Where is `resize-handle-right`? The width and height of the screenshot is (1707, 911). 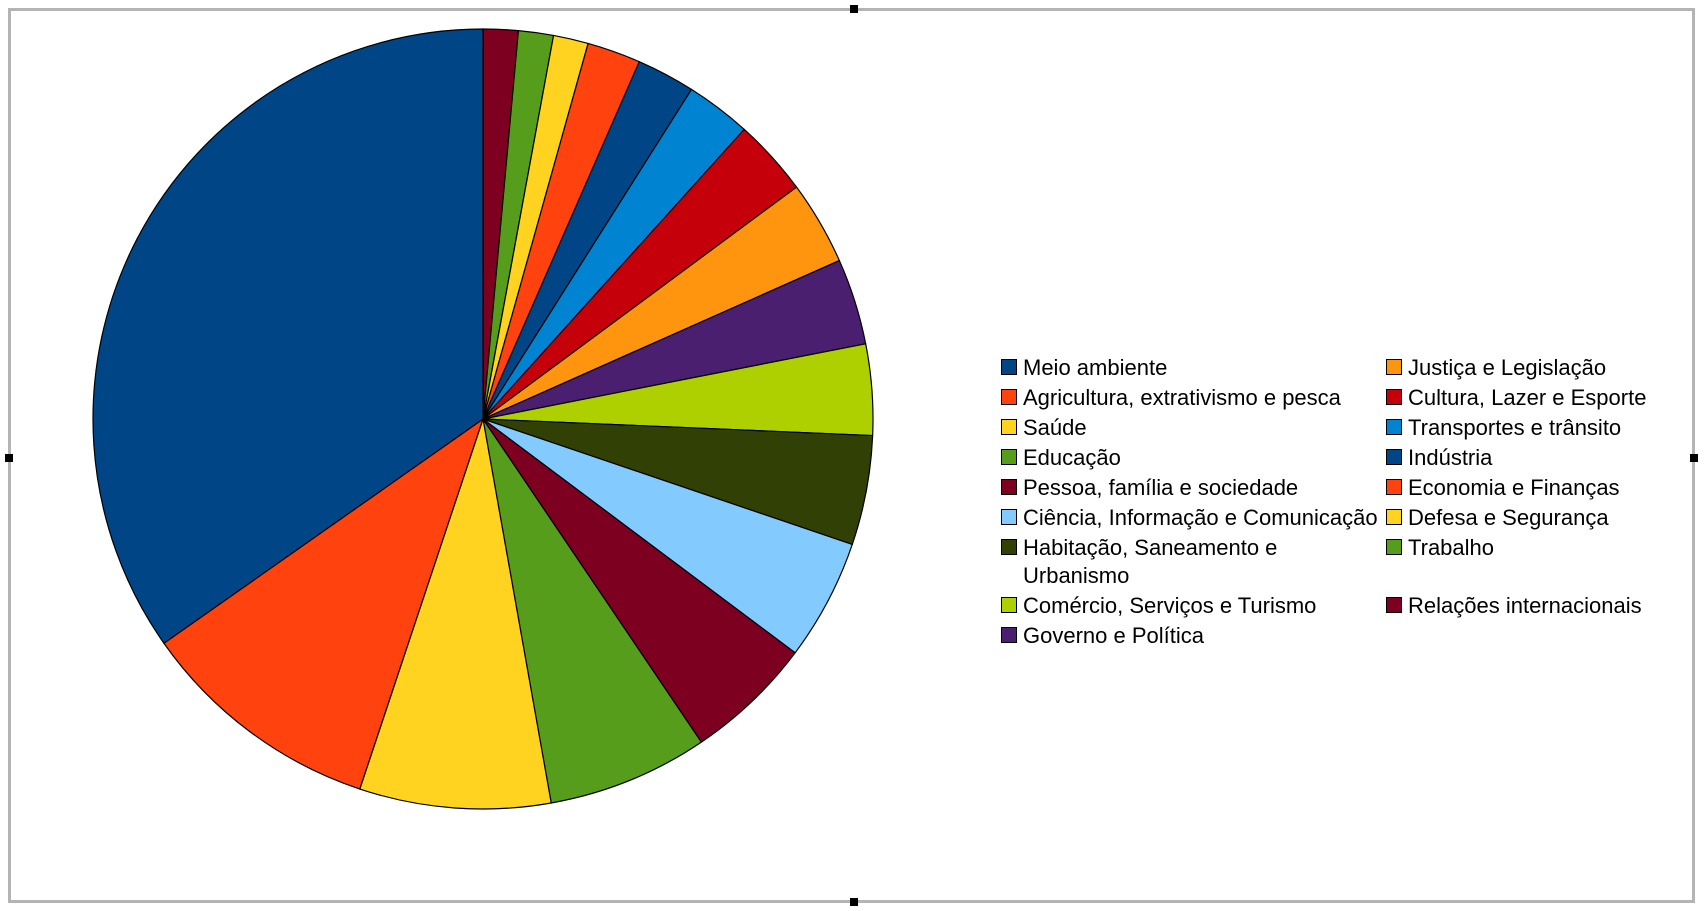 resize-handle-right is located at coordinates (1694, 458).